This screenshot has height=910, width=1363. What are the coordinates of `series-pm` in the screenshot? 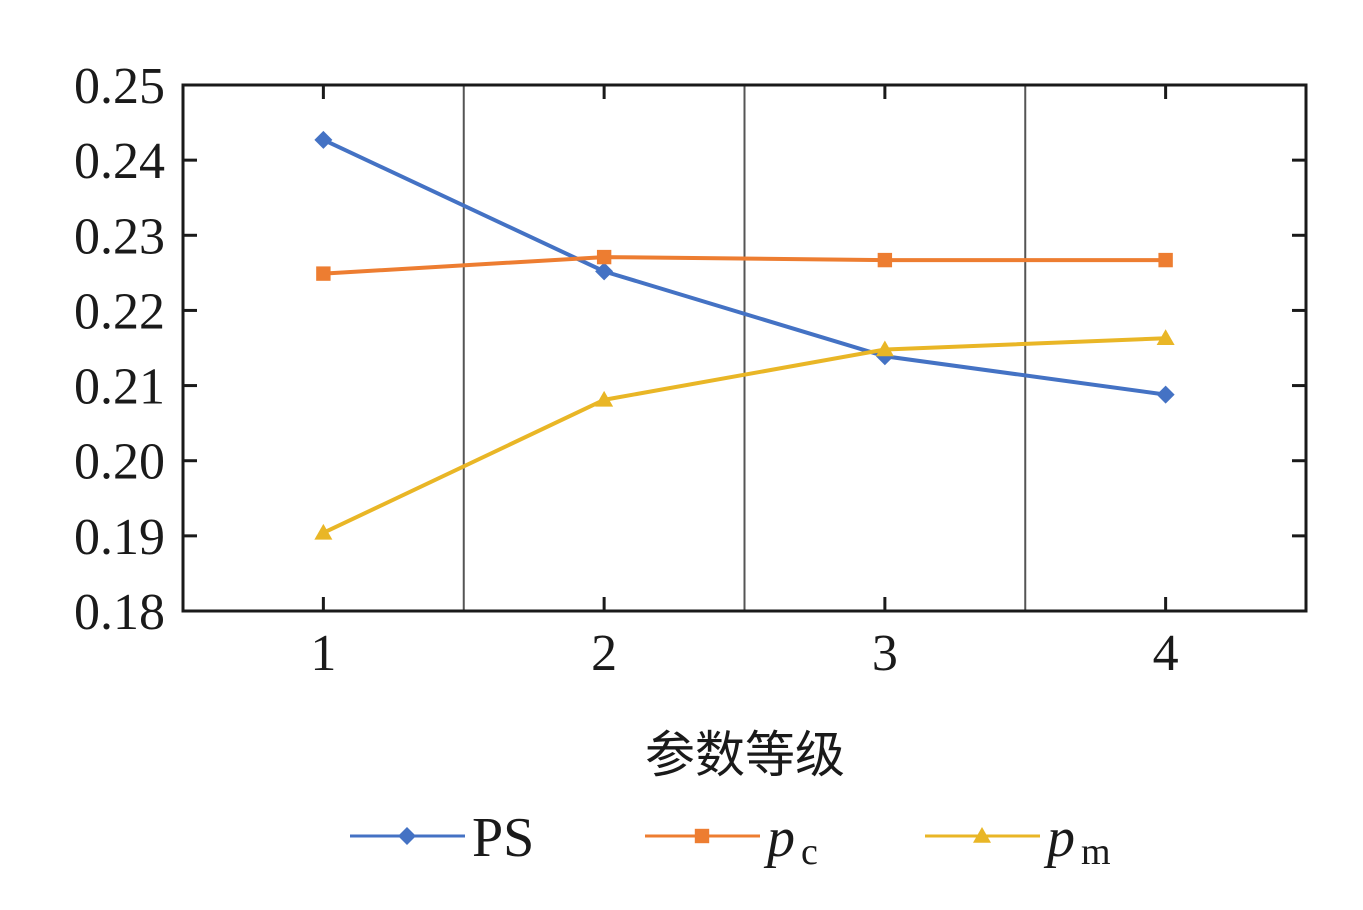 It's located at (744, 434).